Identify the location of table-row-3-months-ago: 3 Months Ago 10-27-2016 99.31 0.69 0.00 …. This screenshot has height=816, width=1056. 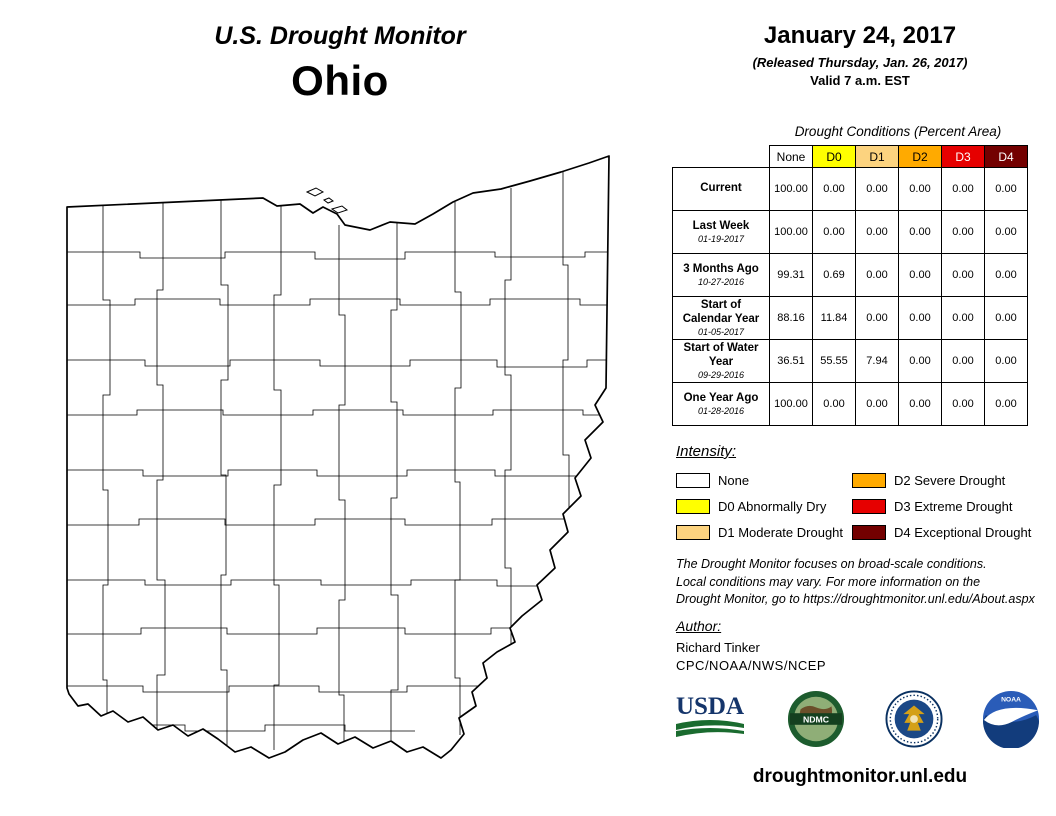
(850, 275).